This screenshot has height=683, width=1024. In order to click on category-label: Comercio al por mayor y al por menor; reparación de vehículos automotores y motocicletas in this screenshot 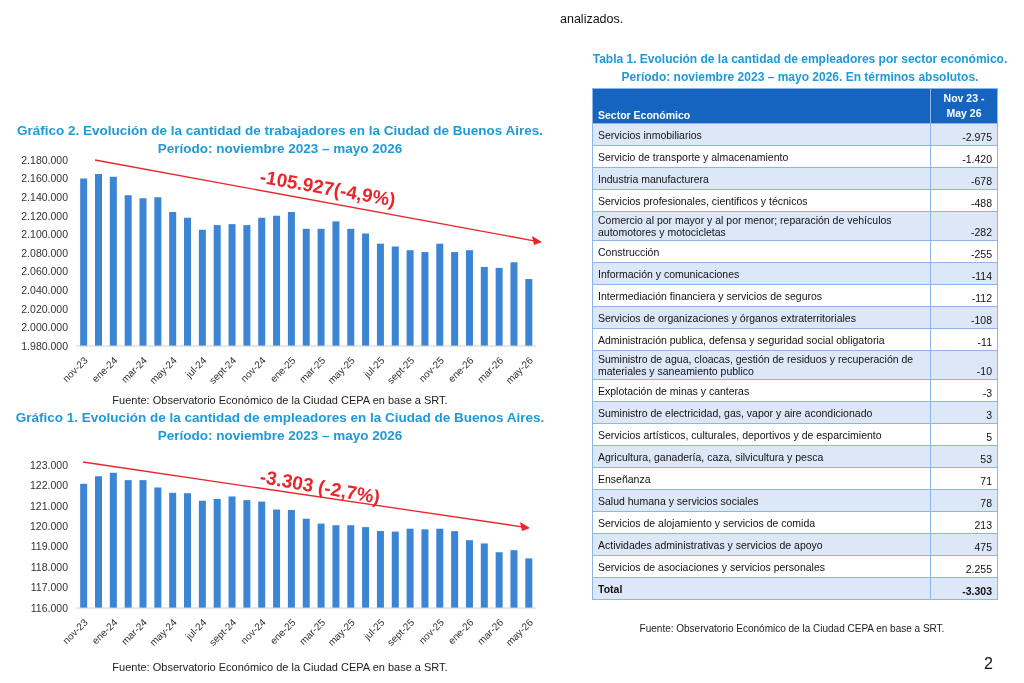, I will do `click(761, 226)`.